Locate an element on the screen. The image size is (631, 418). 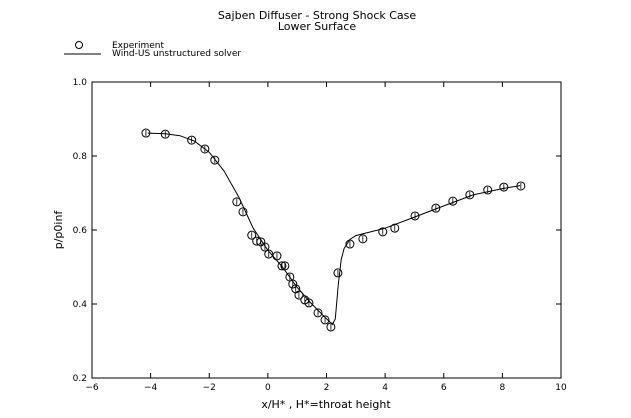
x-tick-label: 4 is located at coordinates (385, 388).